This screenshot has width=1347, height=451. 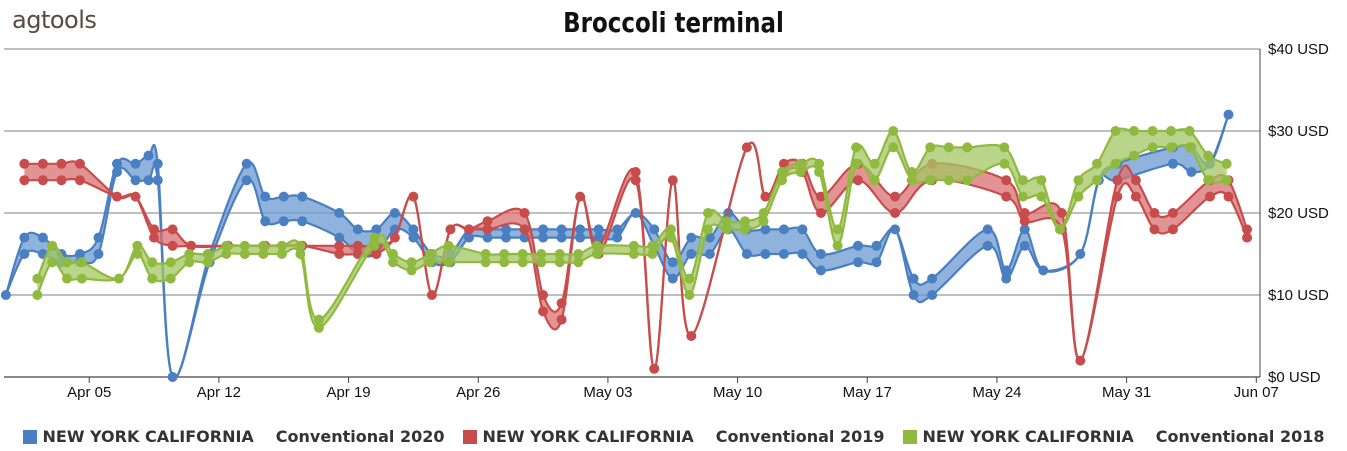 What do you see at coordinates (148, 436) in the screenshot?
I see `legend-name-2020: NEW YORK CALIFORNIA` at bounding box center [148, 436].